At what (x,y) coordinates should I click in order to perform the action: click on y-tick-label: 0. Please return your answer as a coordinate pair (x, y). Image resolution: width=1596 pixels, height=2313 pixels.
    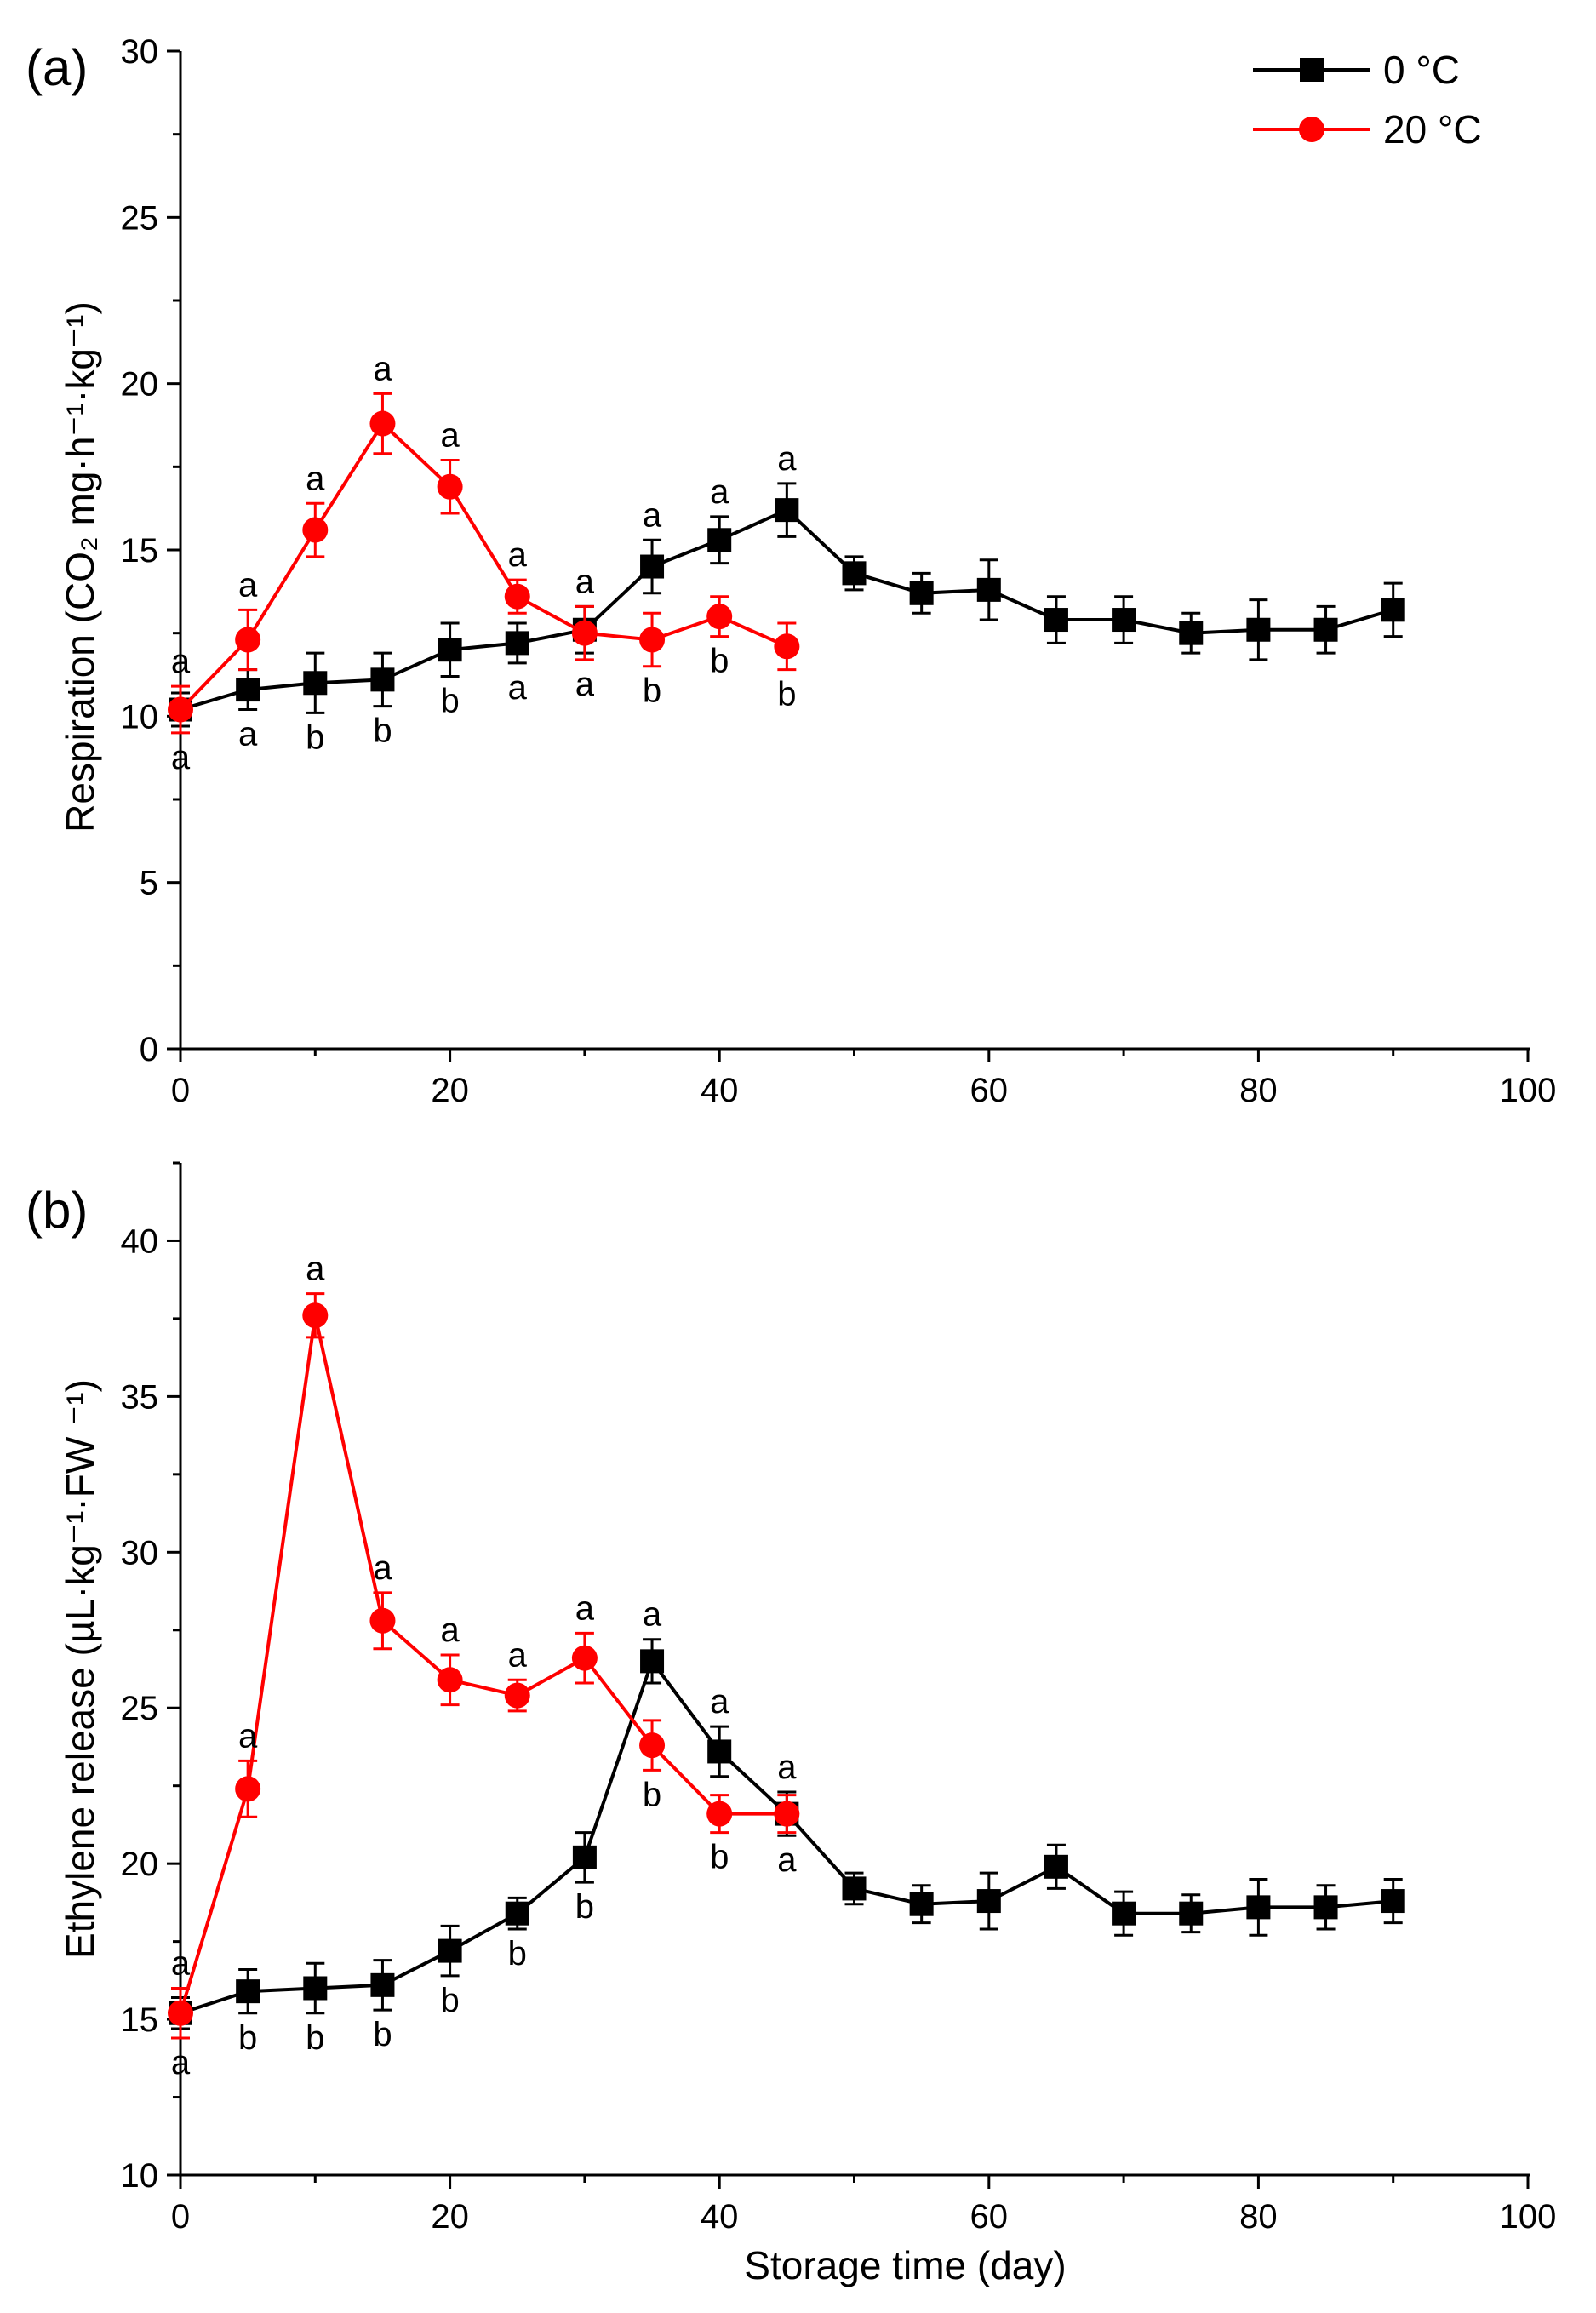
    Looking at the image, I should click on (149, 1049).